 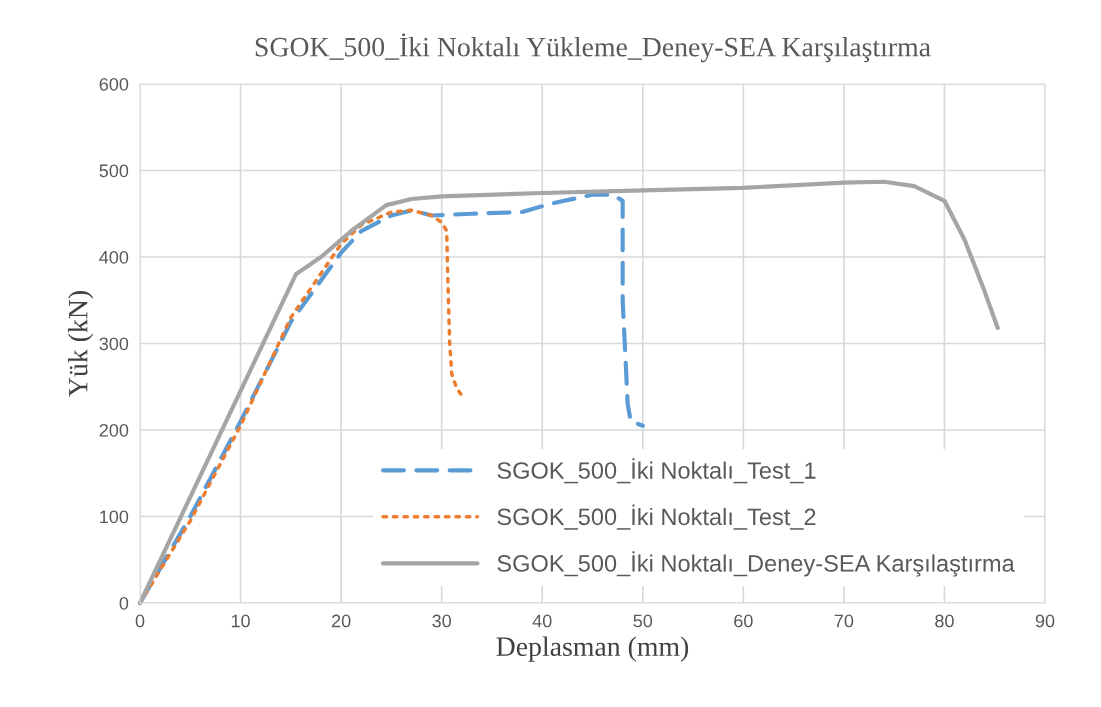 What do you see at coordinates (756, 564) in the screenshot?
I see `legend-label: SGOK_500_İki Noktalı_Deney-SEA Karşılaştırma` at bounding box center [756, 564].